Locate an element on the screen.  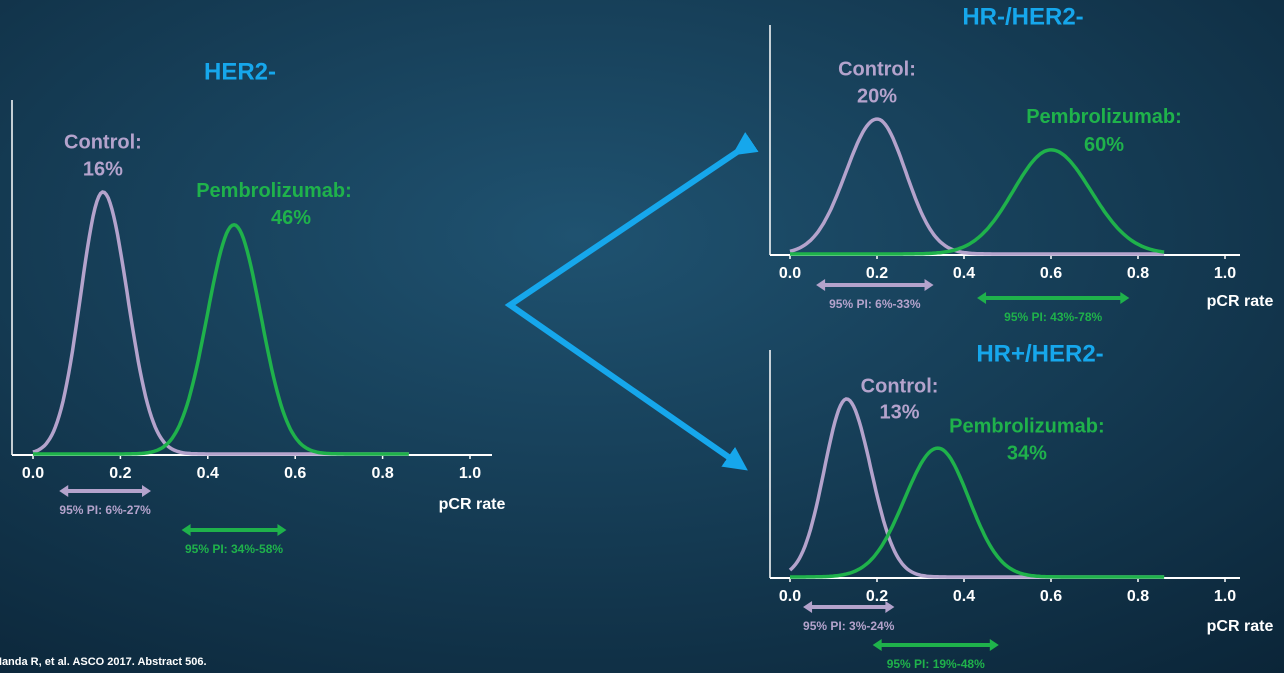
split-arrow is located at coordinates (631, 301).